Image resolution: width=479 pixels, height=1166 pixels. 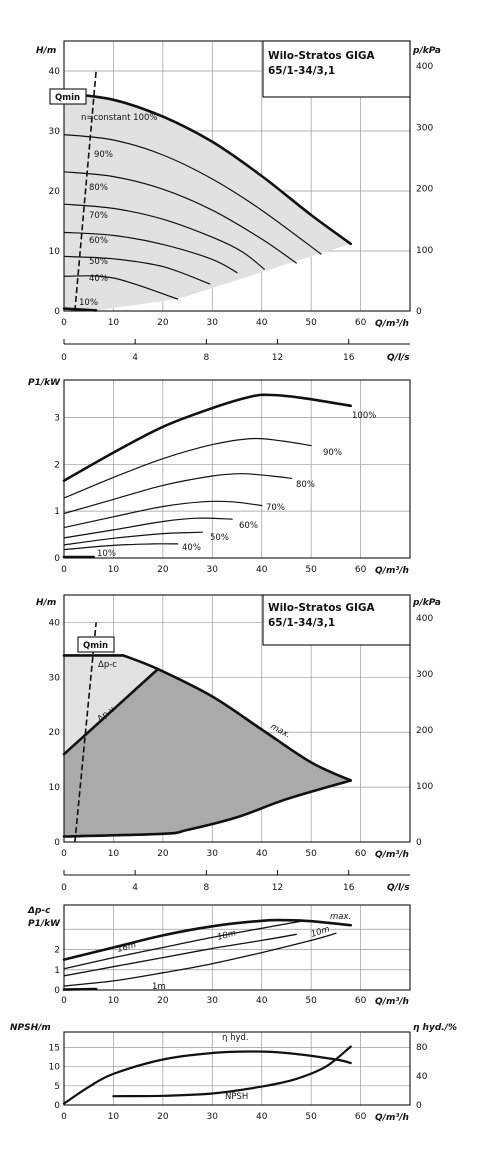 What do you see at coordinates (57, 971) in the screenshot?
I see `p4-y-ticks: 0 1 2` at bounding box center [57, 971].